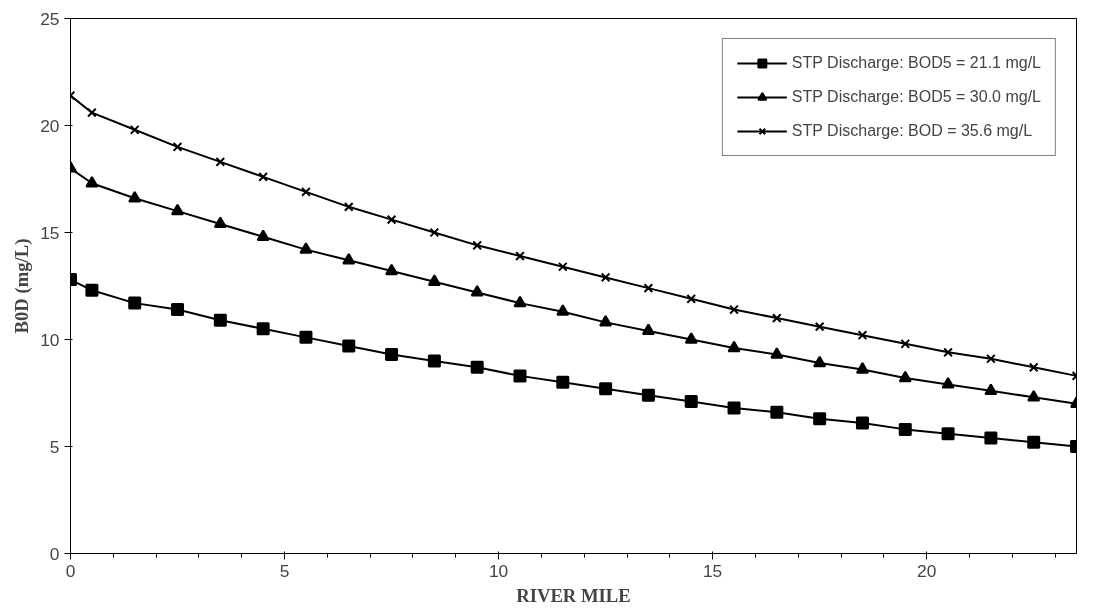  Describe the element at coordinates (50, 125) in the screenshot. I see `y-tick-label: 20` at that location.